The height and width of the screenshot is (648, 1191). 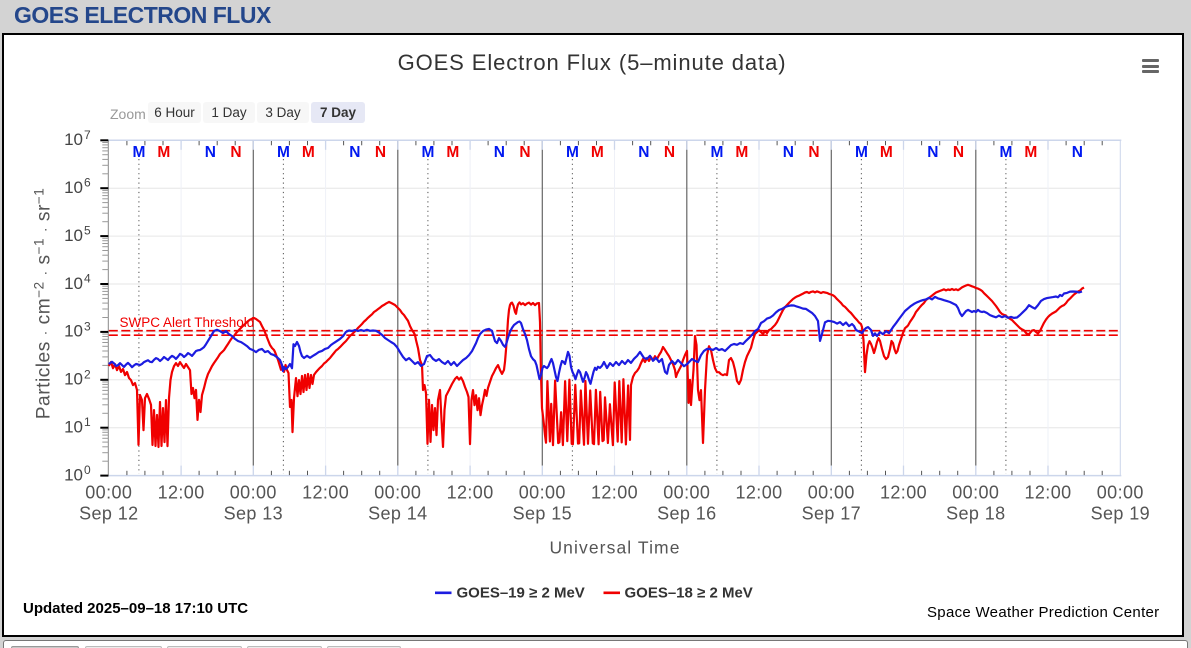 I want to click on svg-text: Sep 16, so click(x=686, y=514).